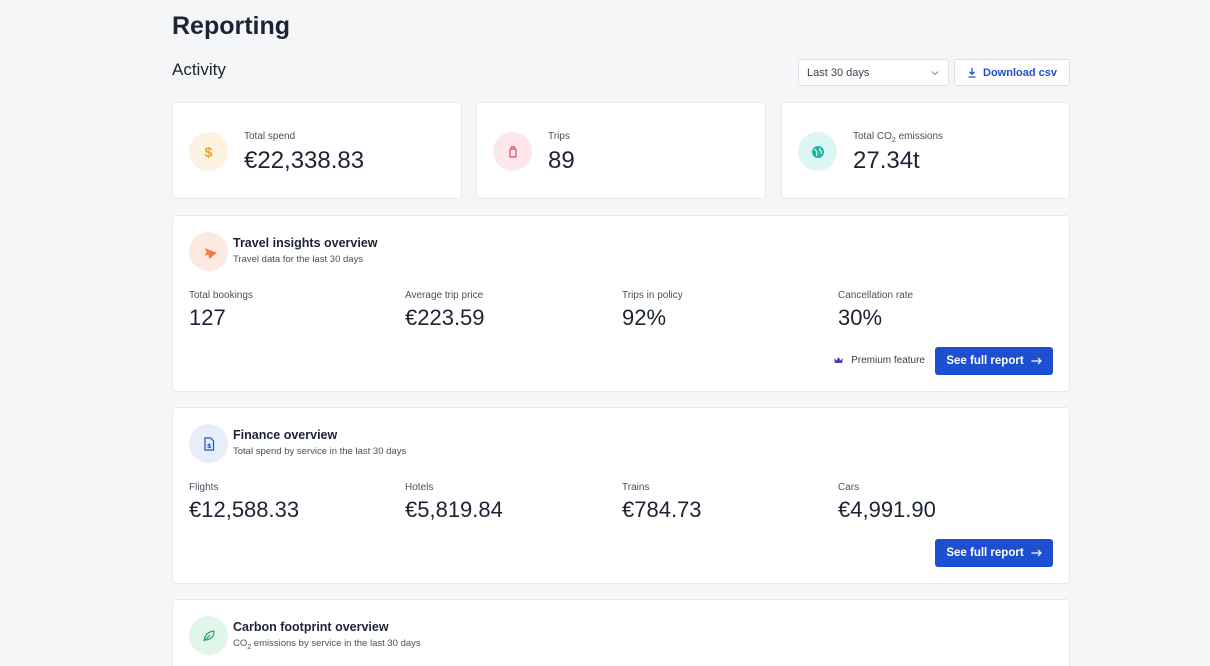 The image size is (1210, 666). Describe the element at coordinates (849, 487) in the screenshot. I see `metric-label: Cars` at that location.